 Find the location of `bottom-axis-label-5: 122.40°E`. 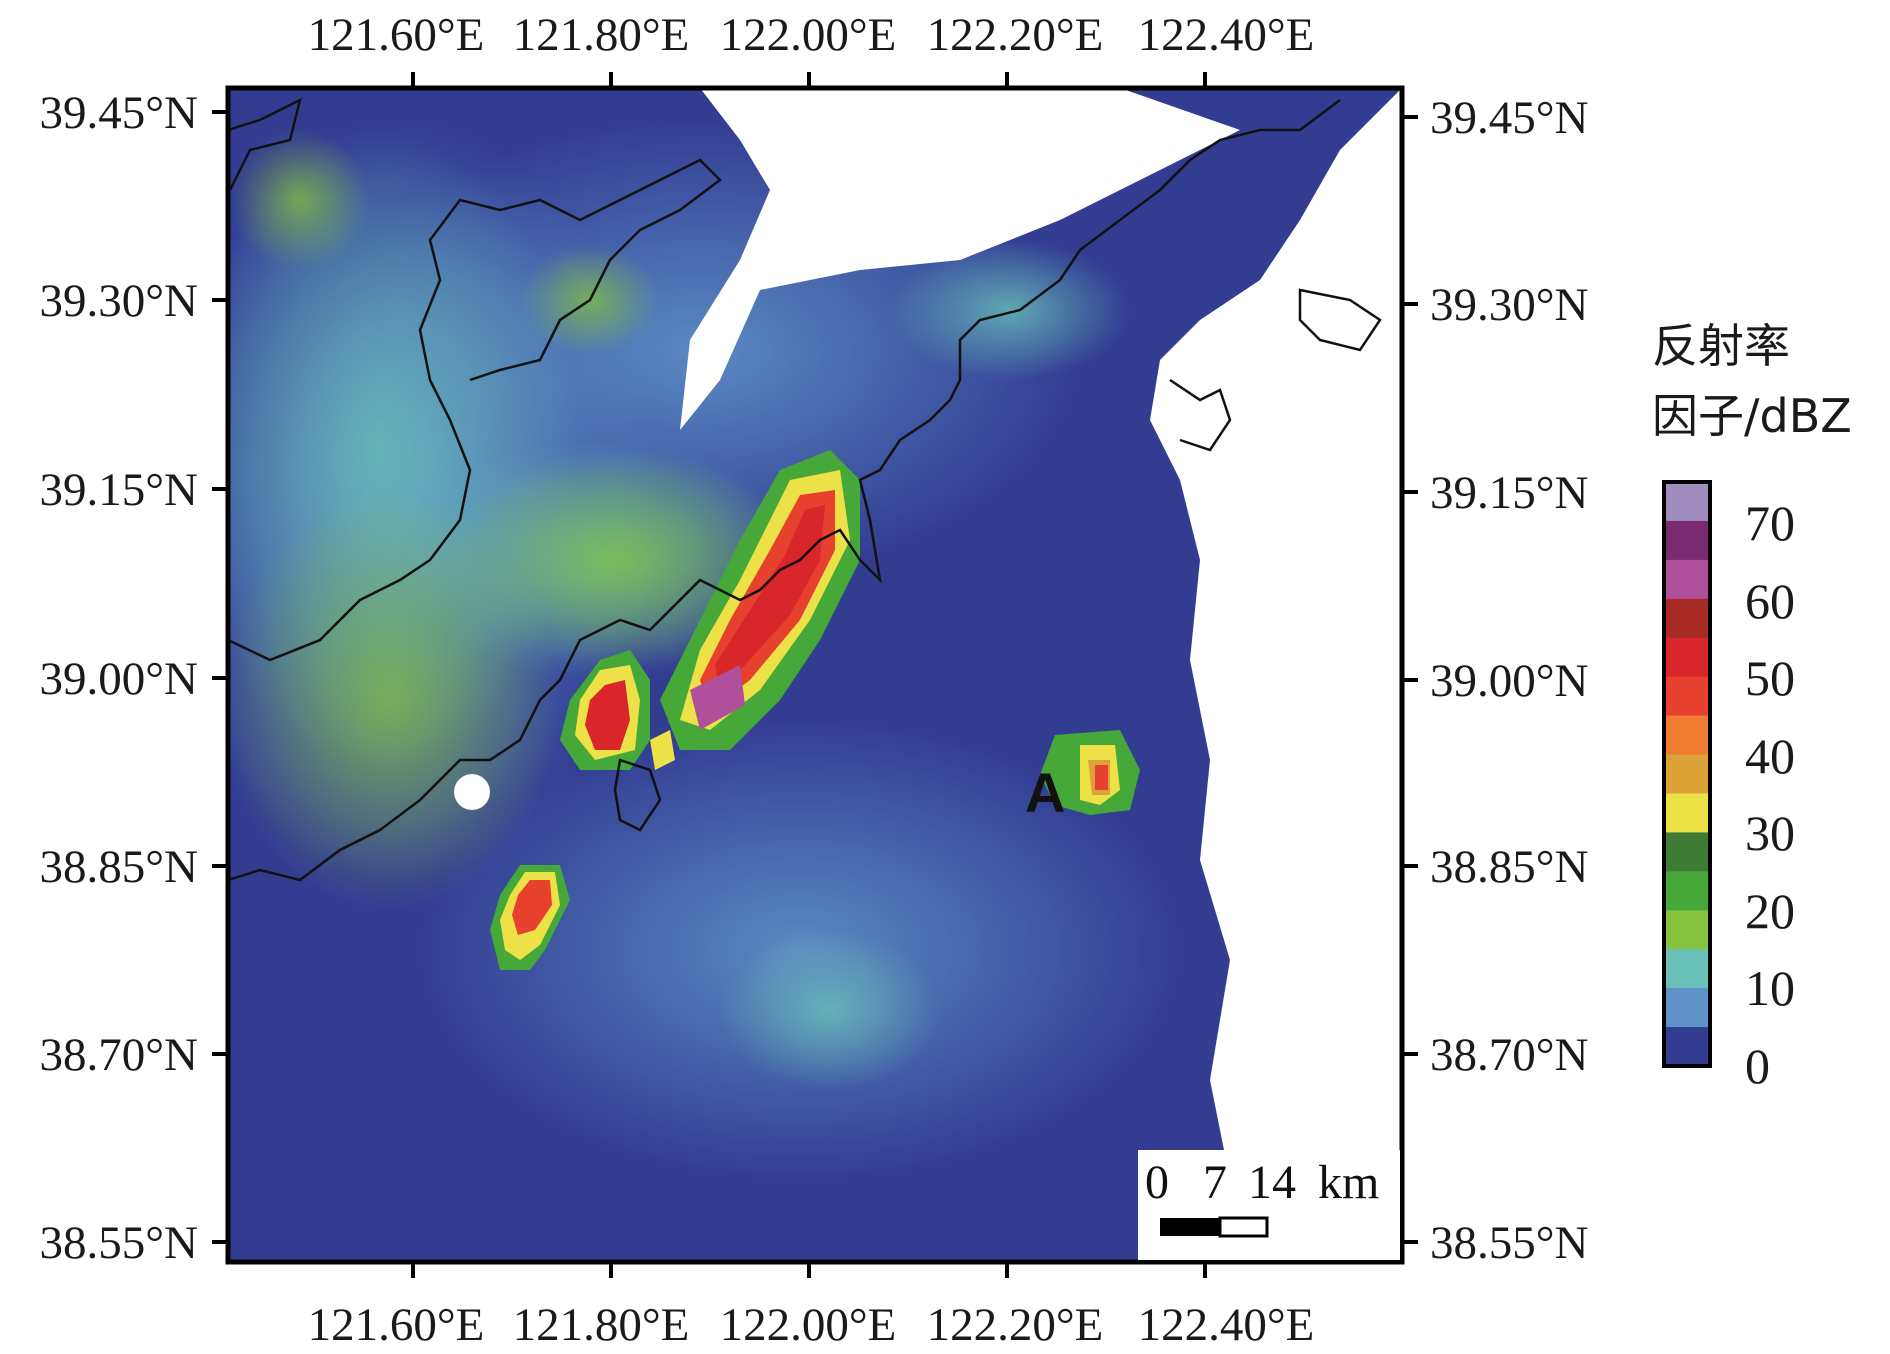

bottom-axis-label-5: 122.40°E is located at coordinates (1226, 1325).